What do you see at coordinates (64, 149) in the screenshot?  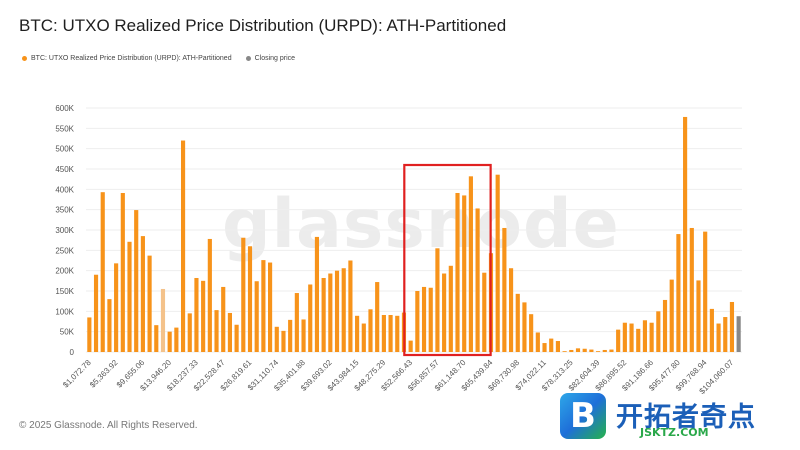 I see `y-tick-label: 500K` at bounding box center [64, 149].